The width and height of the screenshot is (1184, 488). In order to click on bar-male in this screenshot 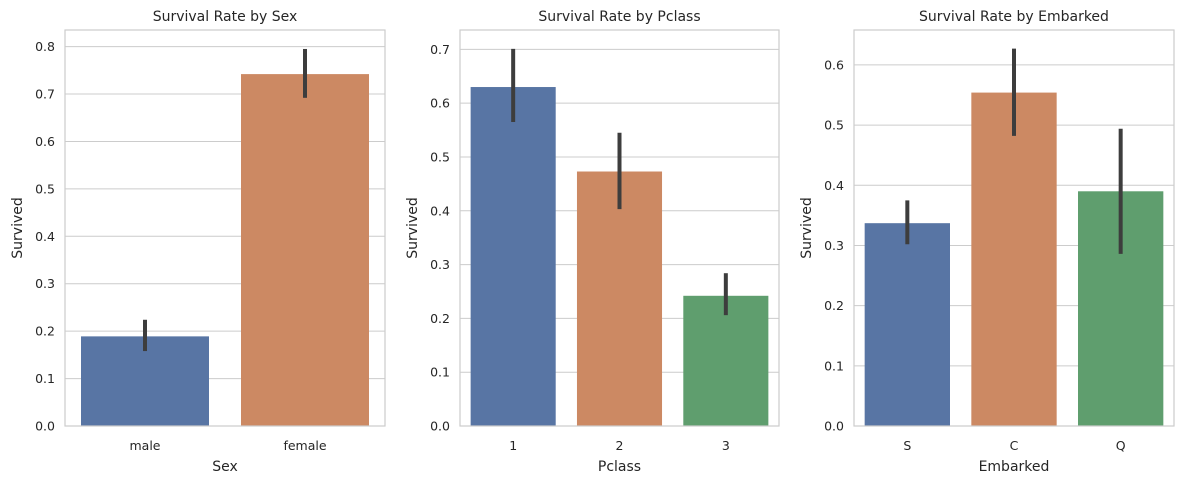, I will do `click(145, 381)`.